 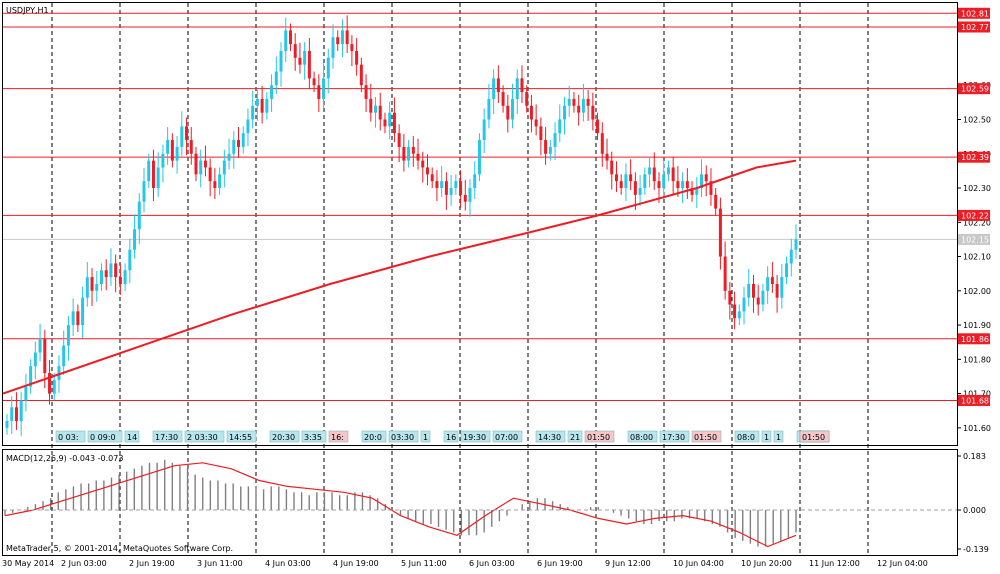 I want to click on macd-tick-label: 0.000, so click(x=974, y=510).